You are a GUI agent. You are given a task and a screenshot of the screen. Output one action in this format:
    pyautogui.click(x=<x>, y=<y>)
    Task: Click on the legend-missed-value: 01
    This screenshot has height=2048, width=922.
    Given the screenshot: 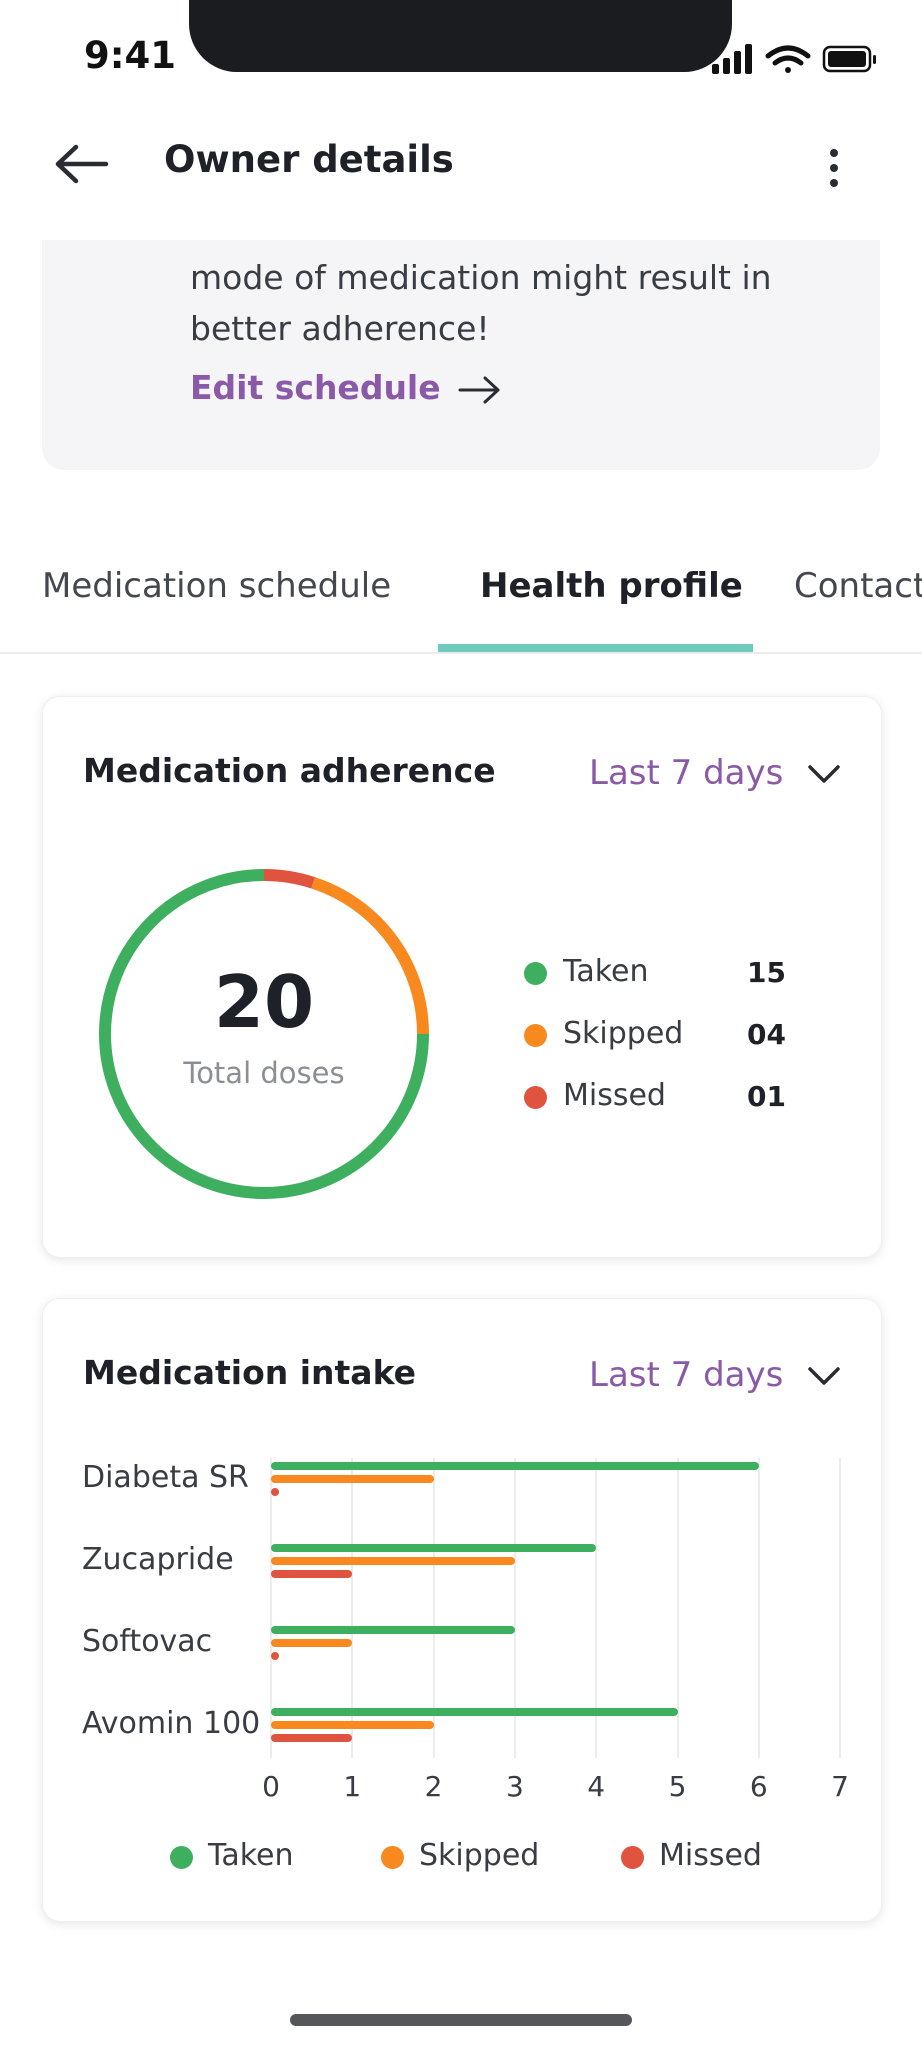 What is the action you would take?
    pyautogui.click(x=766, y=1096)
    